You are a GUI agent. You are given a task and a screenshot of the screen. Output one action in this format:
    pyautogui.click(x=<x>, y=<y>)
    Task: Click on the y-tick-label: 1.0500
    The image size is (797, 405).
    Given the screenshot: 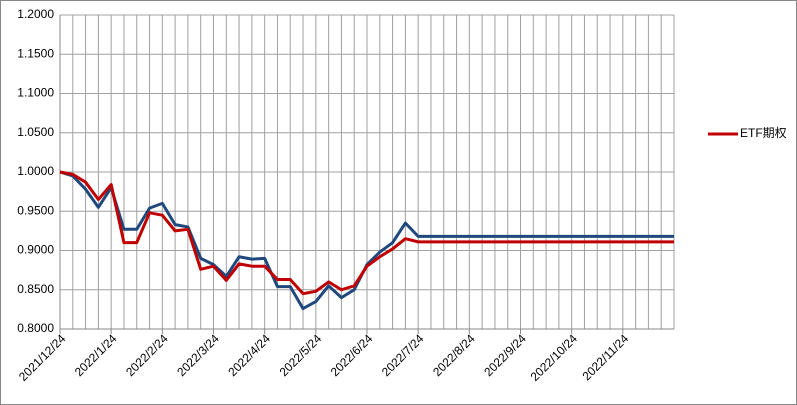 What is the action you would take?
    pyautogui.click(x=35, y=132)
    